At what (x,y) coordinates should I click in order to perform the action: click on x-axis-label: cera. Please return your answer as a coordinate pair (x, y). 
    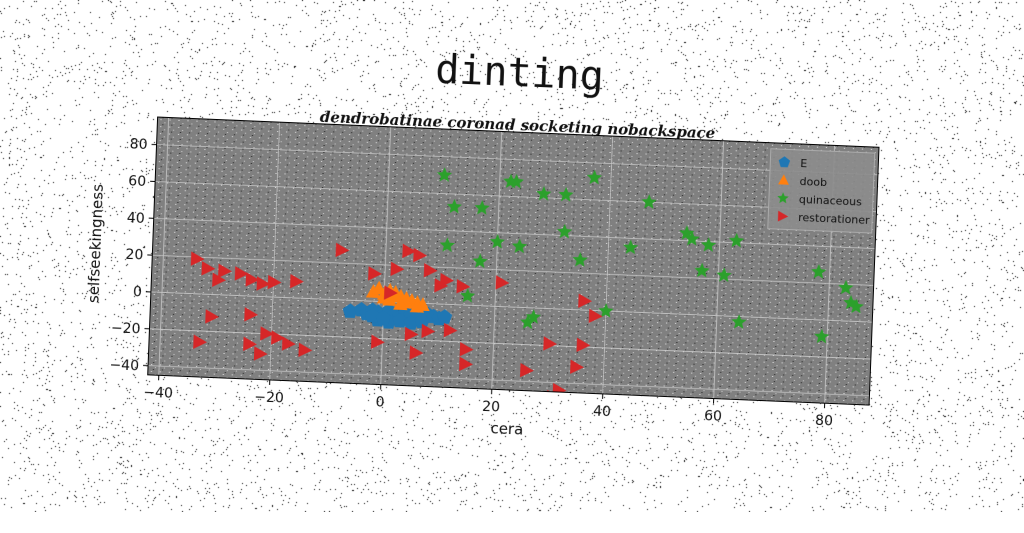
    Looking at the image, I should click on (507, 428).